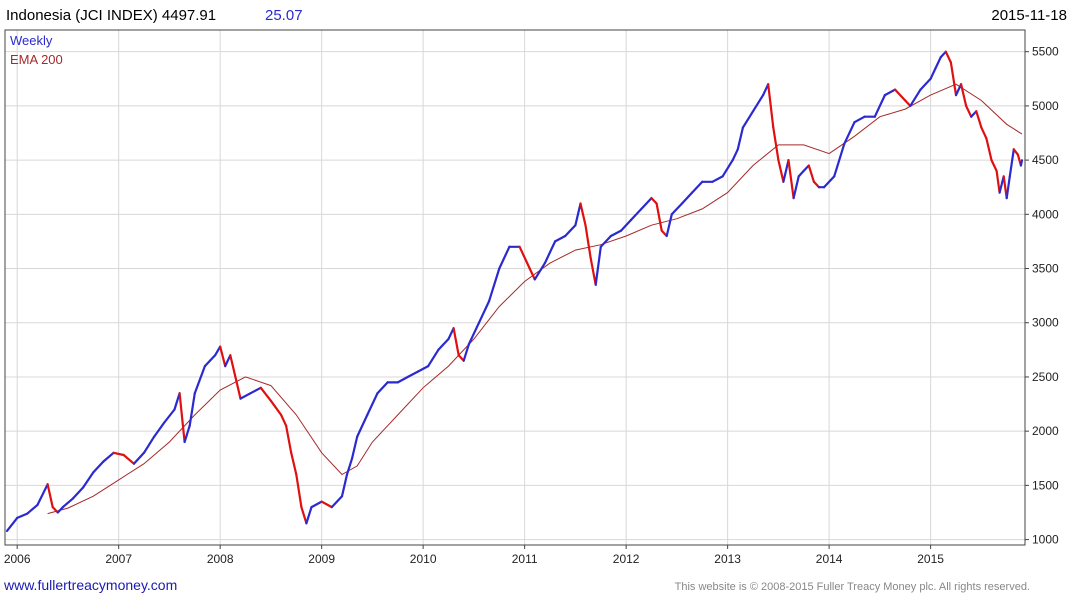 Image resolution: width=1075 pixels, height=600 pixels. What do you see at coordinates (36, 59) in the screenshot?
I see `legend-ema-200: EMA 200` at bounding box center [36, 59].